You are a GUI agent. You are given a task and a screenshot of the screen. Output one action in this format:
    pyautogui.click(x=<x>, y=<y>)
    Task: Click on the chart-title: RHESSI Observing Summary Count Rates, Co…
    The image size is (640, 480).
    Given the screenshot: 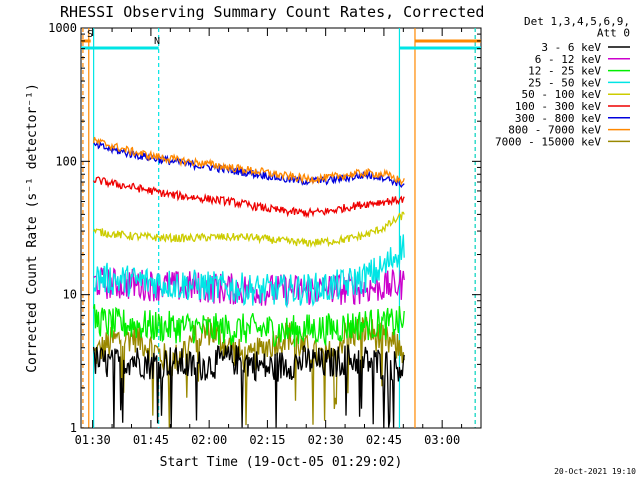 What is the action you would take?
    pyautogui.click(x=272, y=12)
    